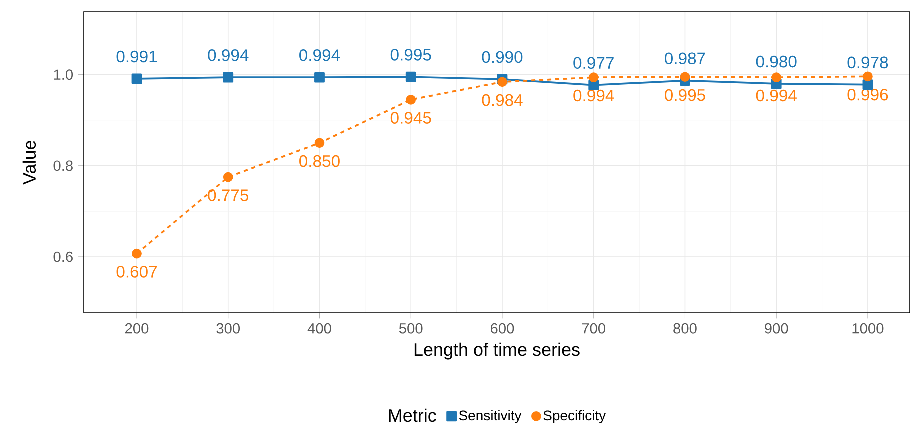 The height and width of the screenshot is (437, 911). What do you see at coordinates (137, 56) in the screenshot?
I see `data-label: 0.991` at bounding box center [137, 56].